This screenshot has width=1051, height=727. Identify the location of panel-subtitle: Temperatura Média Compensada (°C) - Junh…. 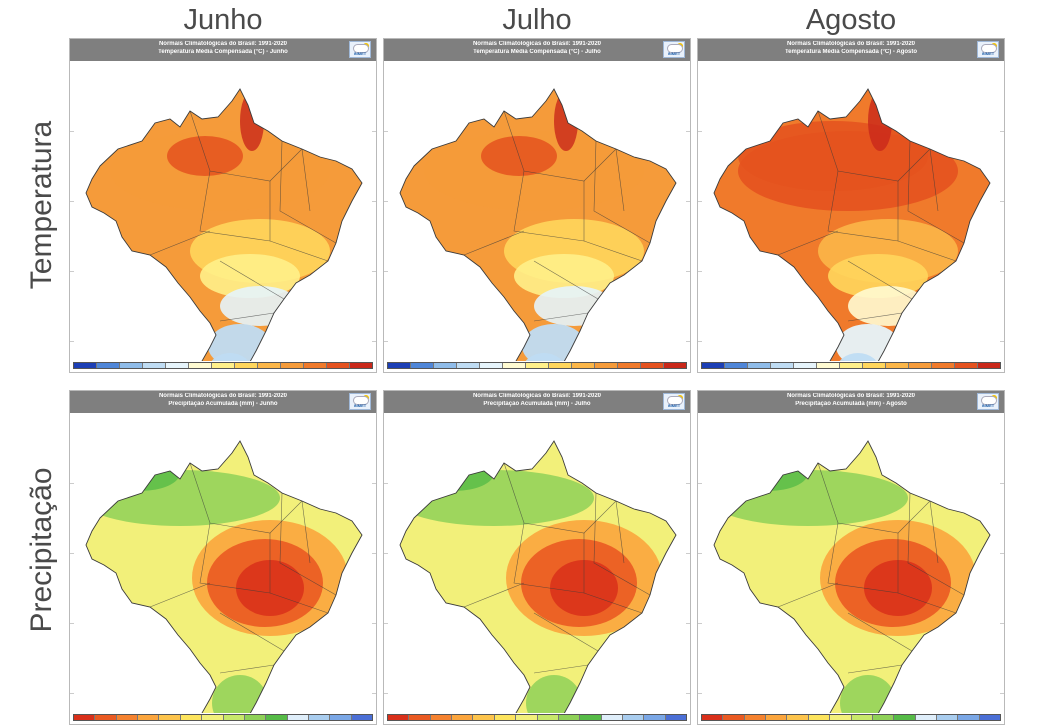
(223, 51).